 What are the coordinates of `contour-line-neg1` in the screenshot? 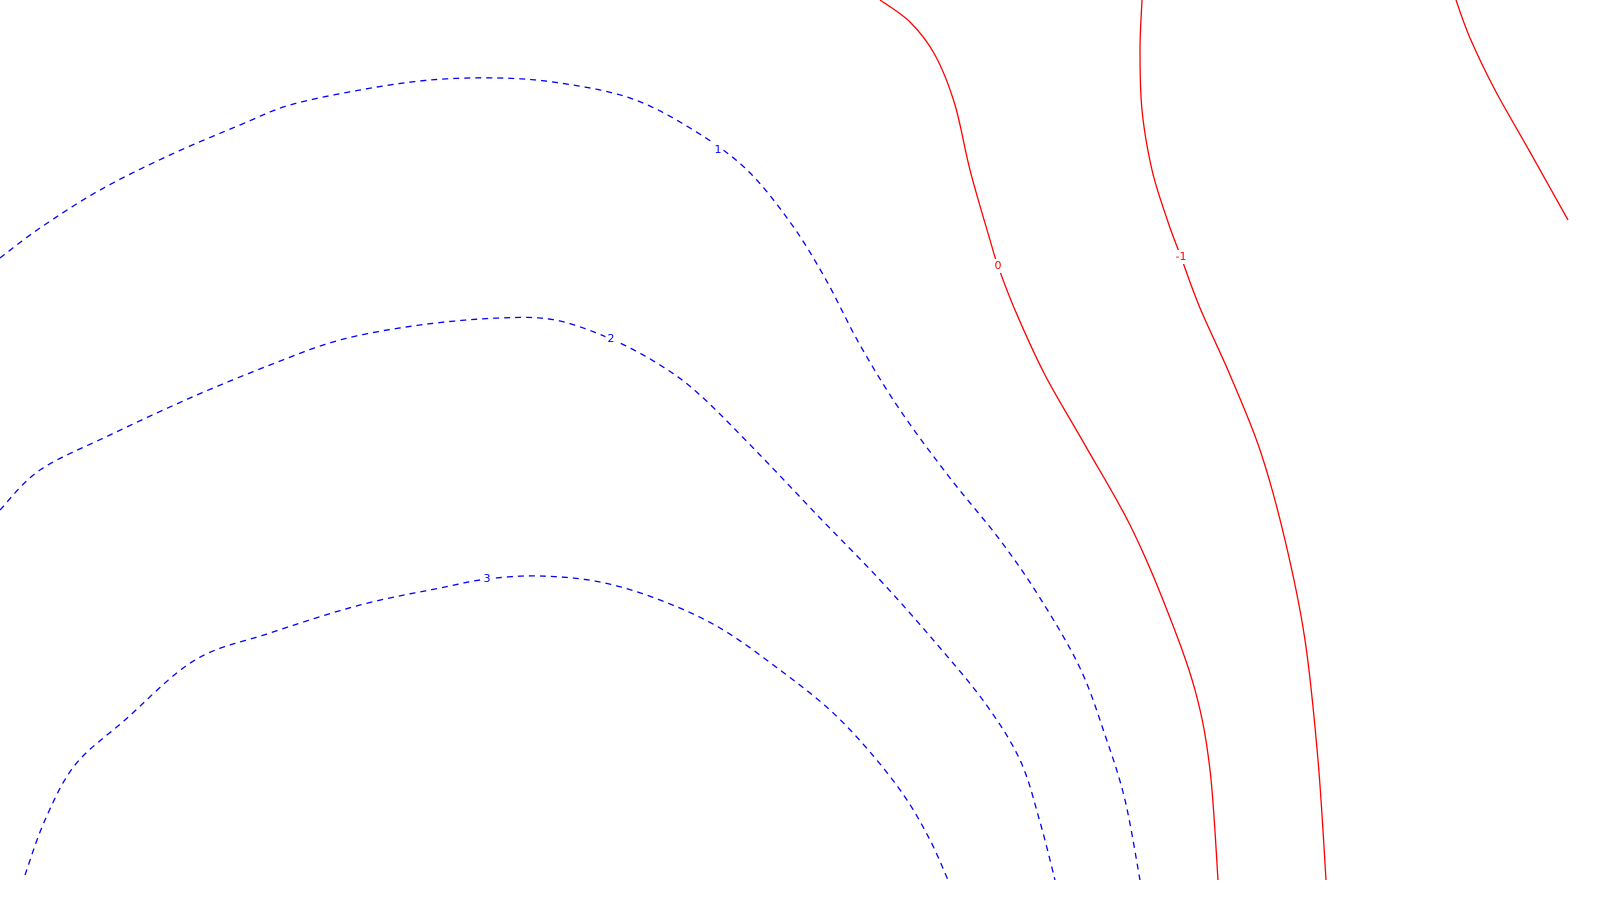 It's located at (1233, 440).